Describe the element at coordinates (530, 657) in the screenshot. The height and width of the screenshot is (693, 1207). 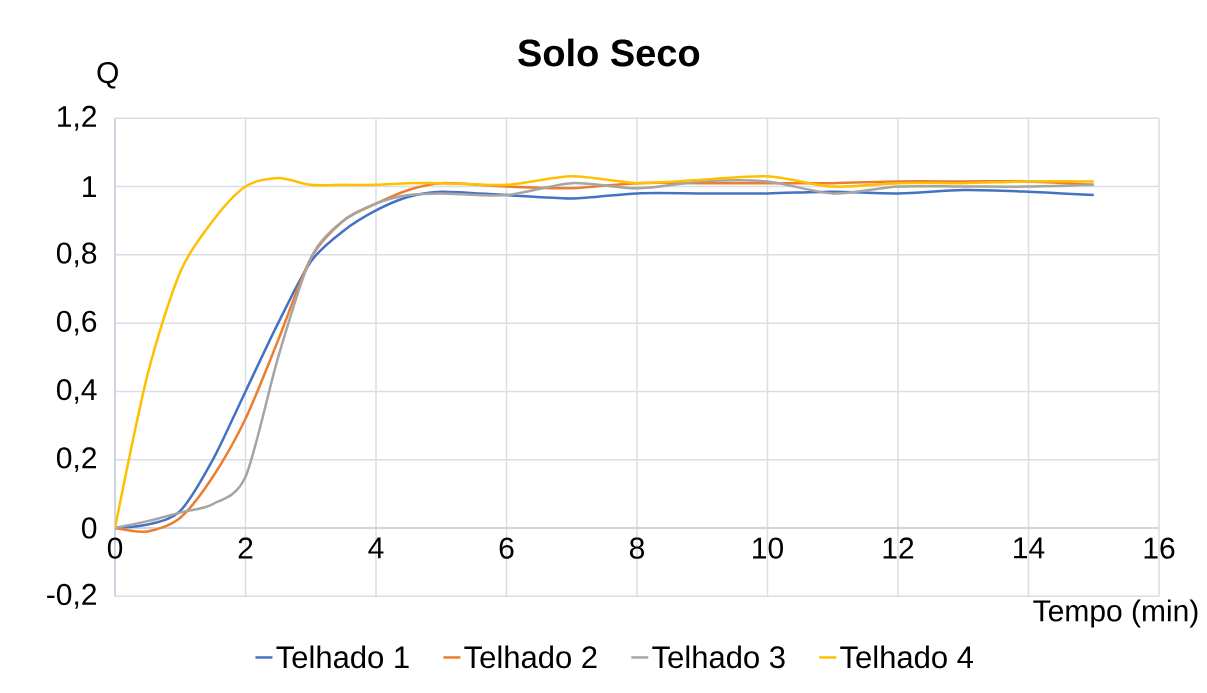
I see `legend-label: Telhado 2` at that location.